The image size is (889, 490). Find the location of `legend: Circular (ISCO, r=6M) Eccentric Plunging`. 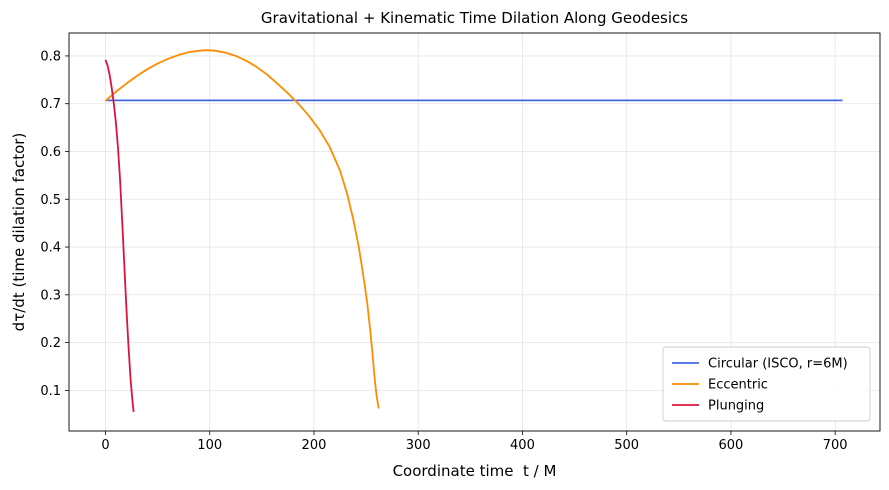

legend: Circular (ISCO, r=6M) Eccentric Plunging is located at coordinates (766, 384).